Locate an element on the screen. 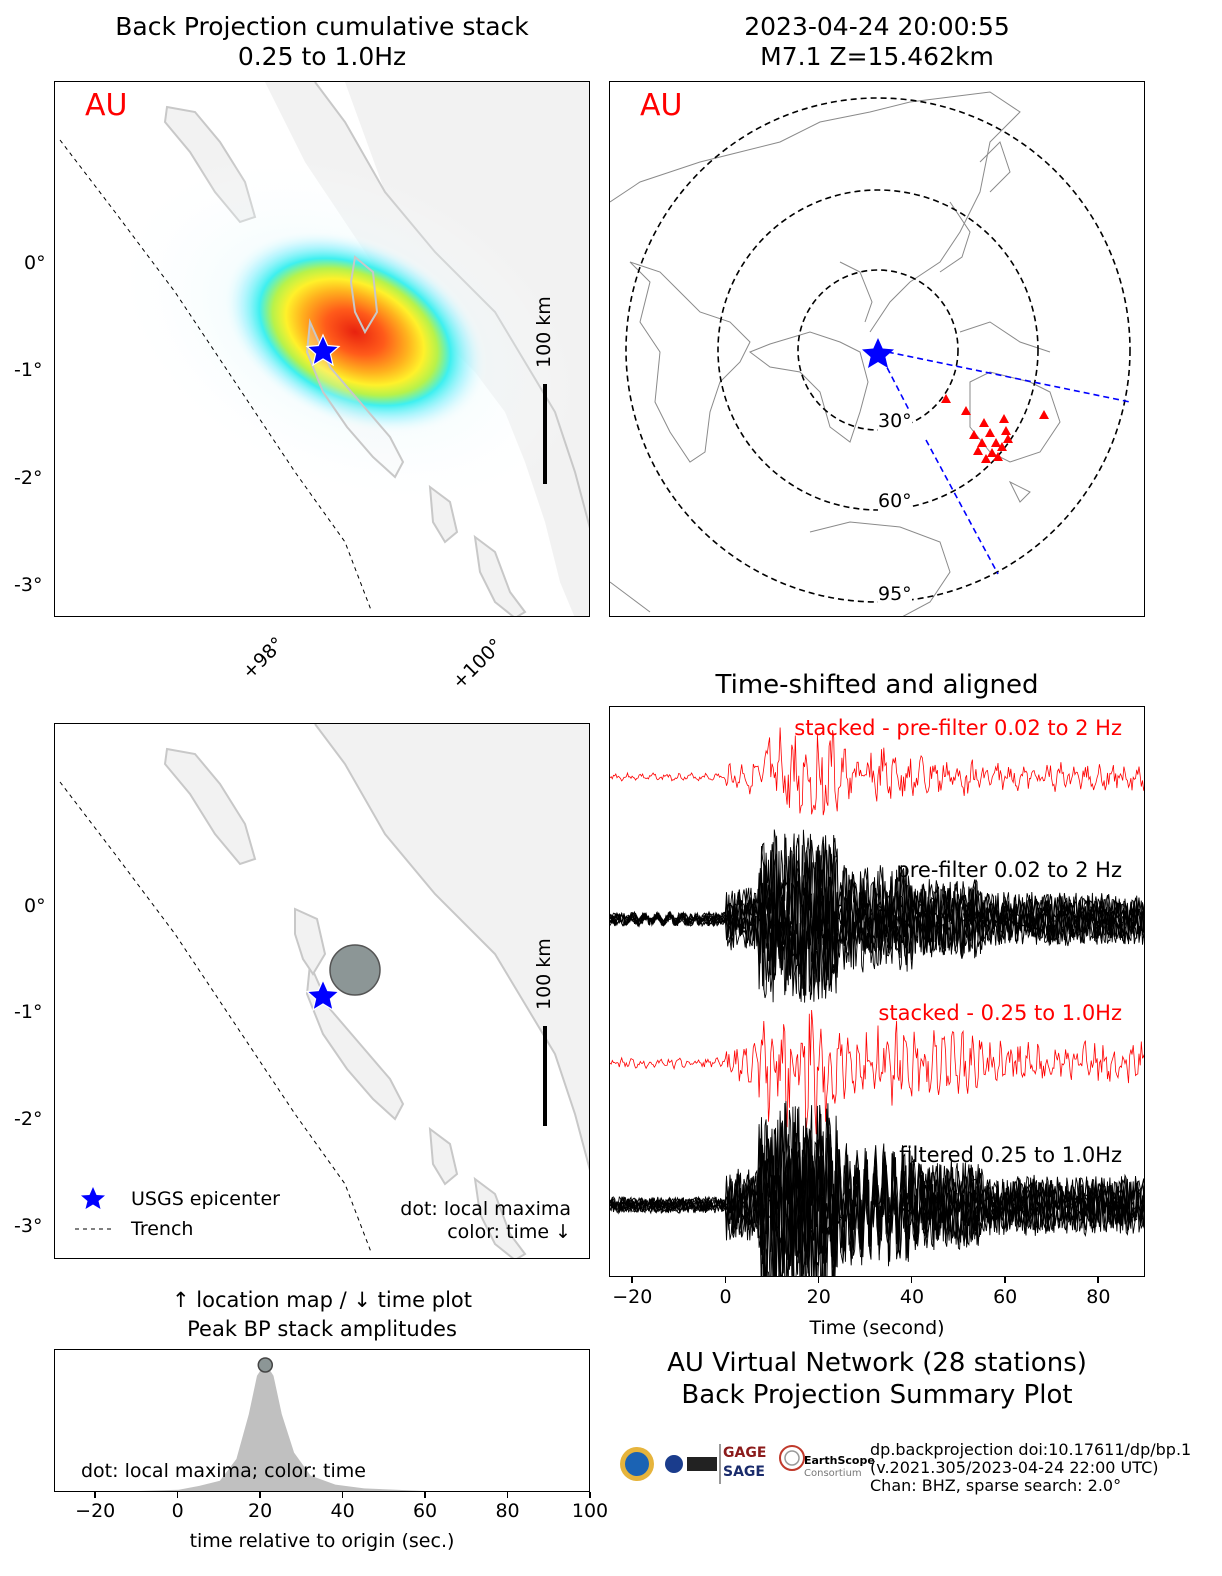 The width and height of the screenshot is (1222, 1576). peak-xtick-label: 20 is located at coordinates (260, 1511).